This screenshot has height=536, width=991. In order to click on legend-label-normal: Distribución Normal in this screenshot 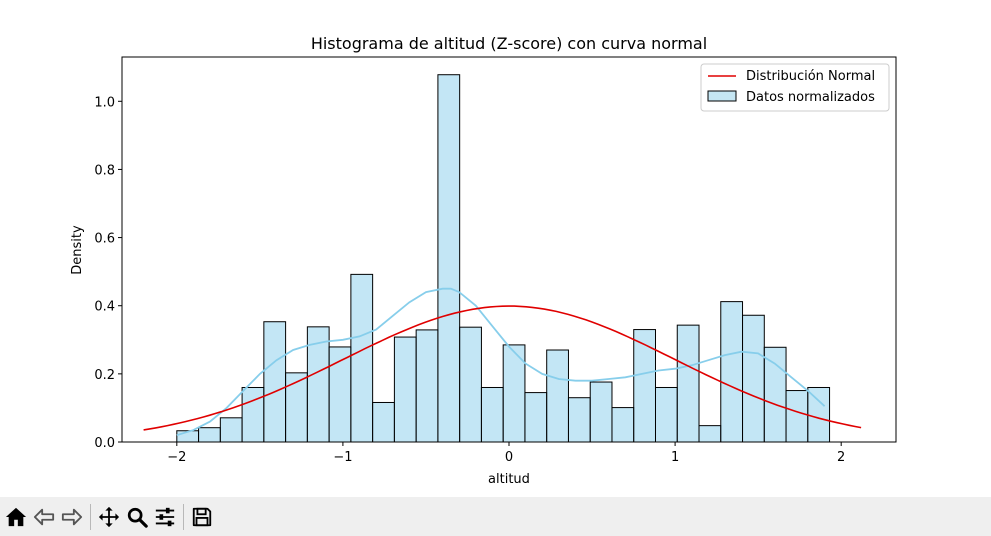, I will do `click(810, 76)`.